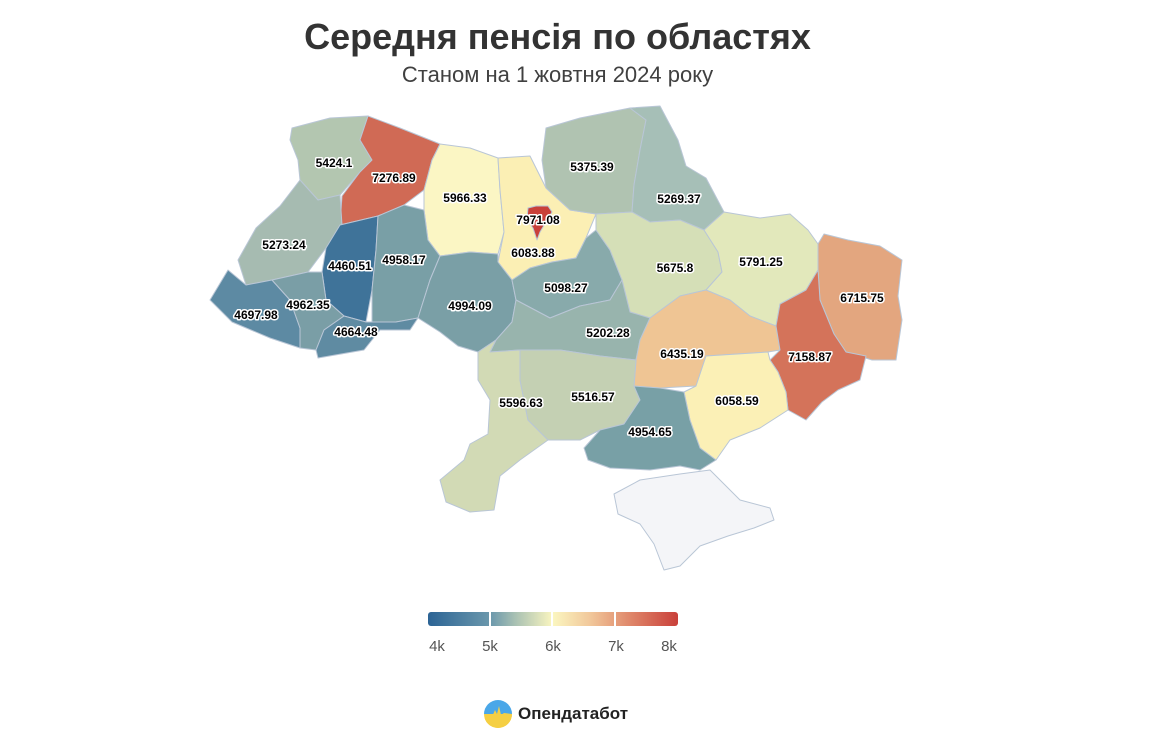  Describe the element at coordinates (437, 646) in the screenshot. I see `legend-tick-4k: 4k` at that location.